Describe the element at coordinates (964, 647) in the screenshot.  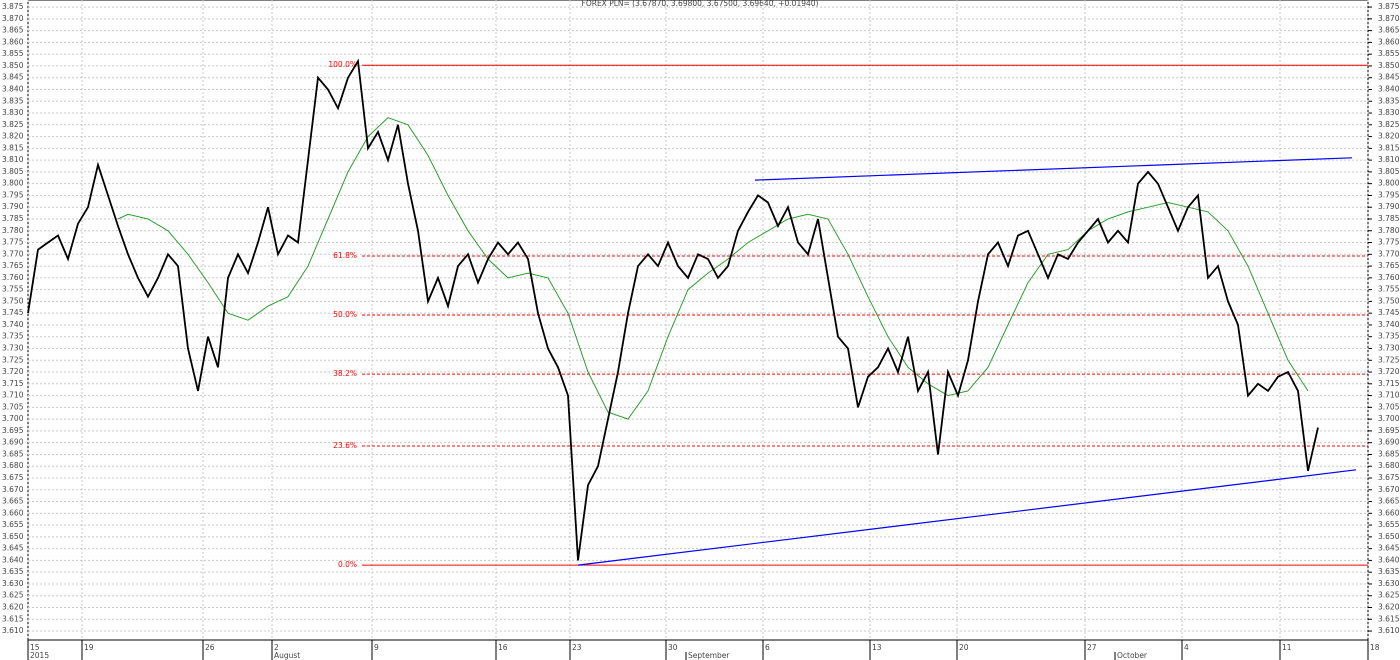
I see `x-tick-label: 20` at that location.